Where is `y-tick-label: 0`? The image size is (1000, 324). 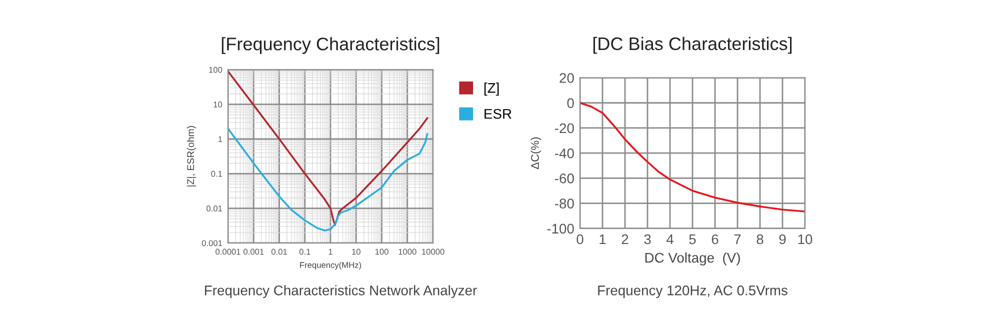
y-tick-label: 0 is located at coordinates (570, 103).